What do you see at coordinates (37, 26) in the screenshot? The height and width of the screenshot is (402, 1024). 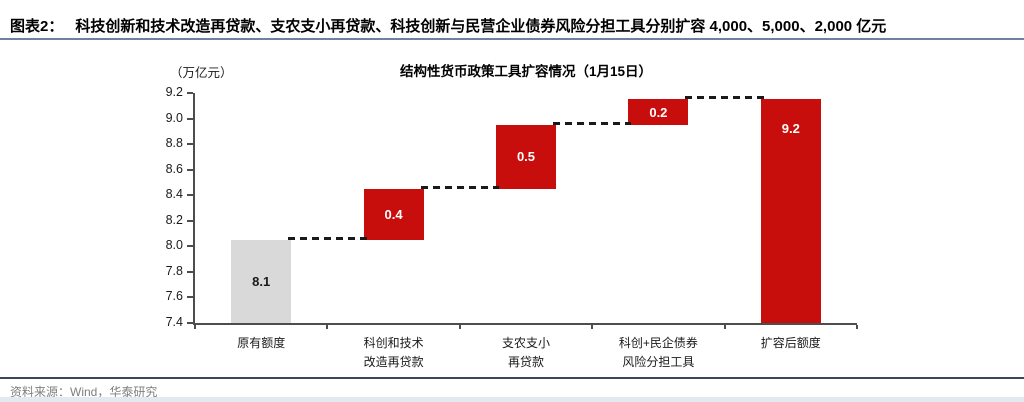 I see `figure-tag: 图表2：` at bounding box center [37, 26].